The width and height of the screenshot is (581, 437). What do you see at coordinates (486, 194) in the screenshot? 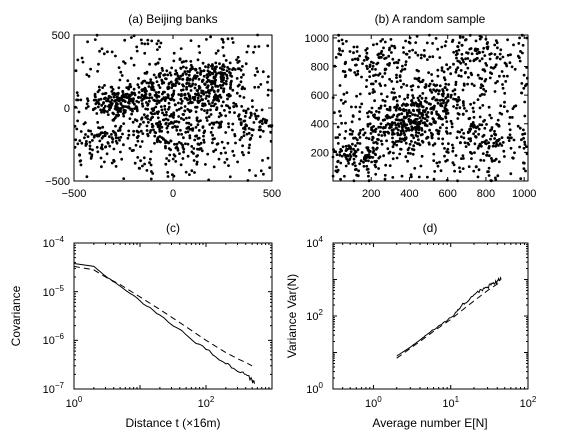
I see `panel-b-xtick-label: 800` at bounding box center [486, 194].